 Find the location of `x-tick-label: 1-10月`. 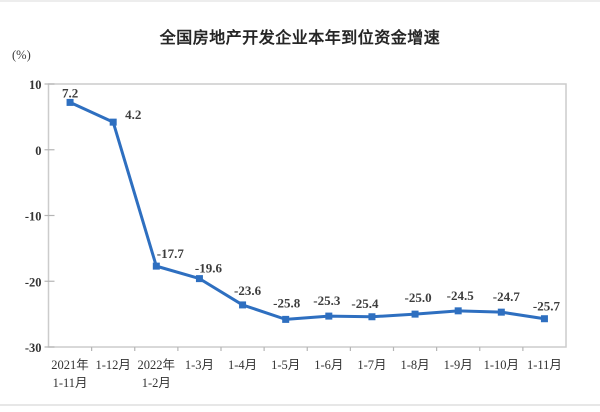

x-tick-label: 1-10月 is located at coordinates (501, 365).